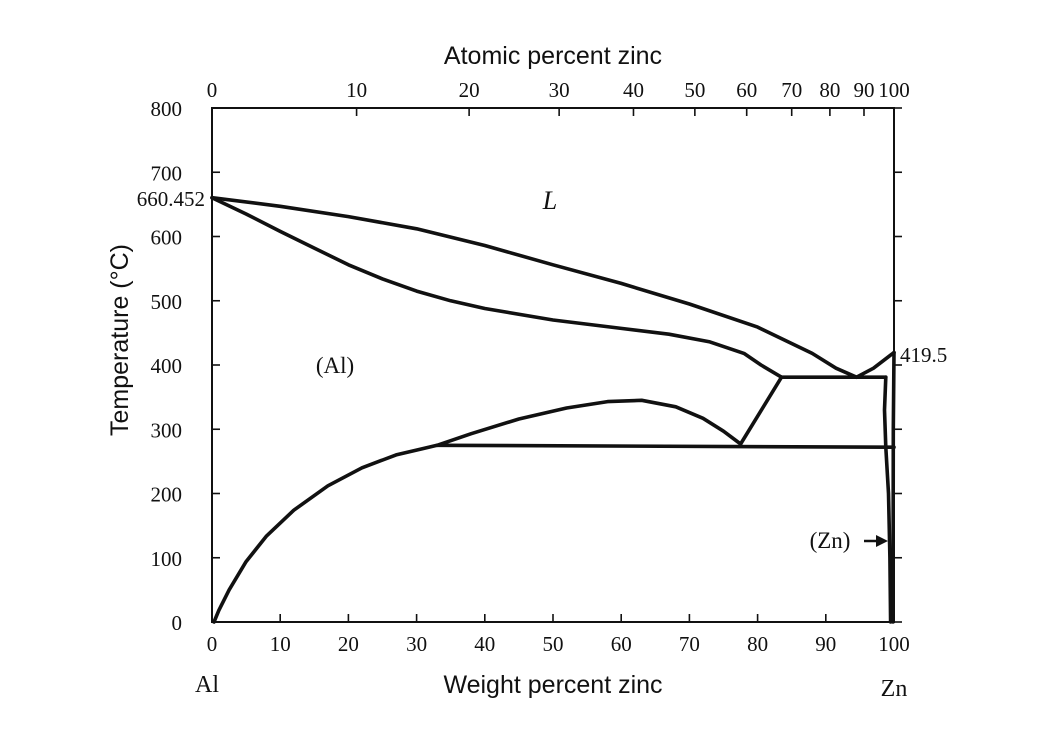 Image resolution: width=1050 pixels, height=734 pixels. What do you see at coordinates (863, 90) in the screenshot?
I see `top-tick-label: 90` at bounding box center [863, 90].